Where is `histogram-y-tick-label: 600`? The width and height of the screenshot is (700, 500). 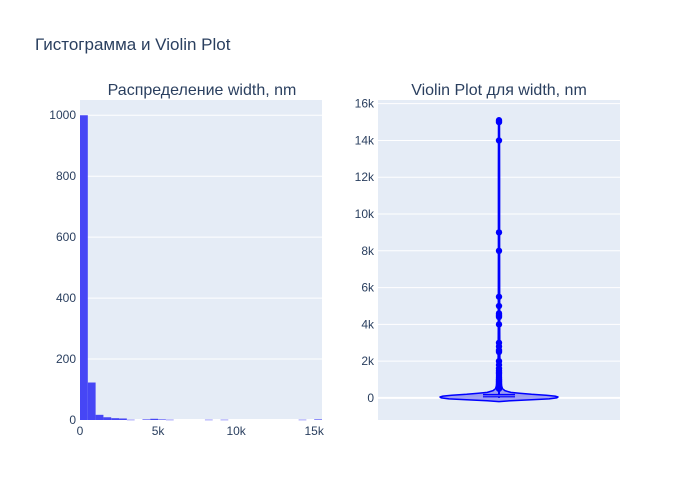 histogram-y-tick-label: 600 is located at coordinates (66, 237).